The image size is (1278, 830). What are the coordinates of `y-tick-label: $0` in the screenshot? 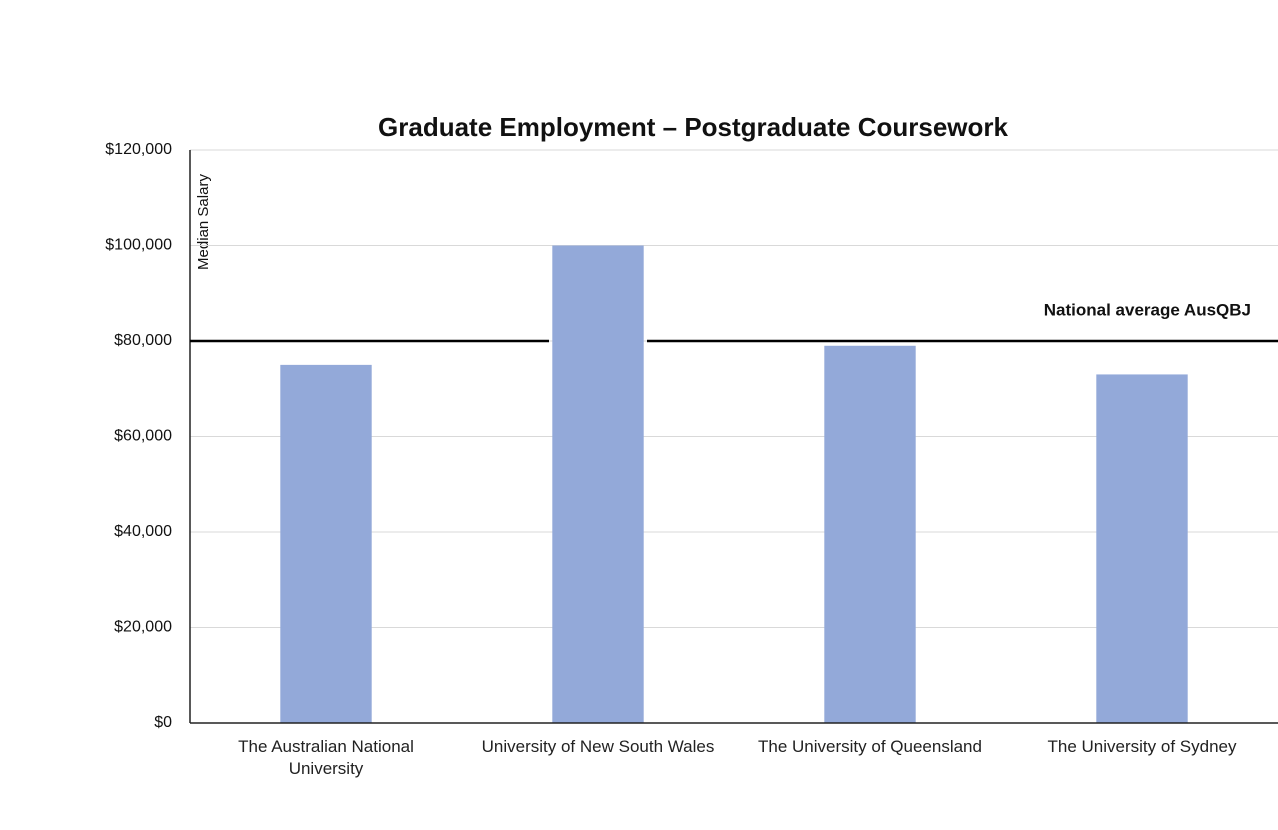 It's located at (163, 722).